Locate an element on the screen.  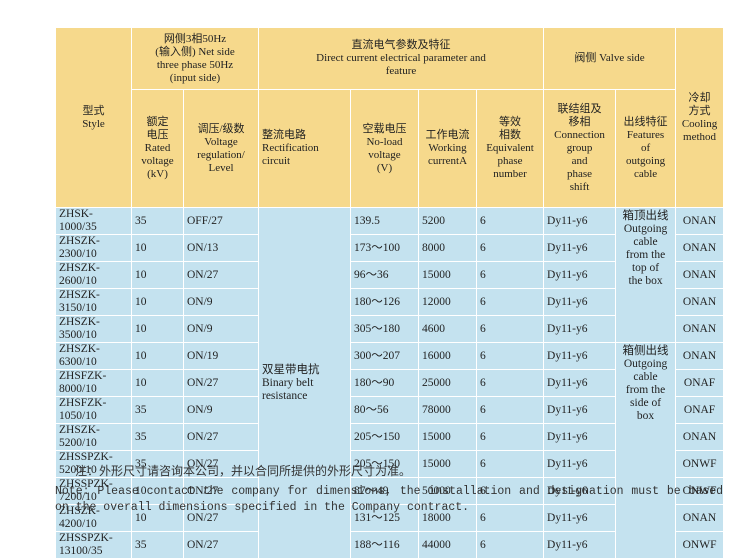
data-cell: 180～90 is located at coordinates (384, 383).